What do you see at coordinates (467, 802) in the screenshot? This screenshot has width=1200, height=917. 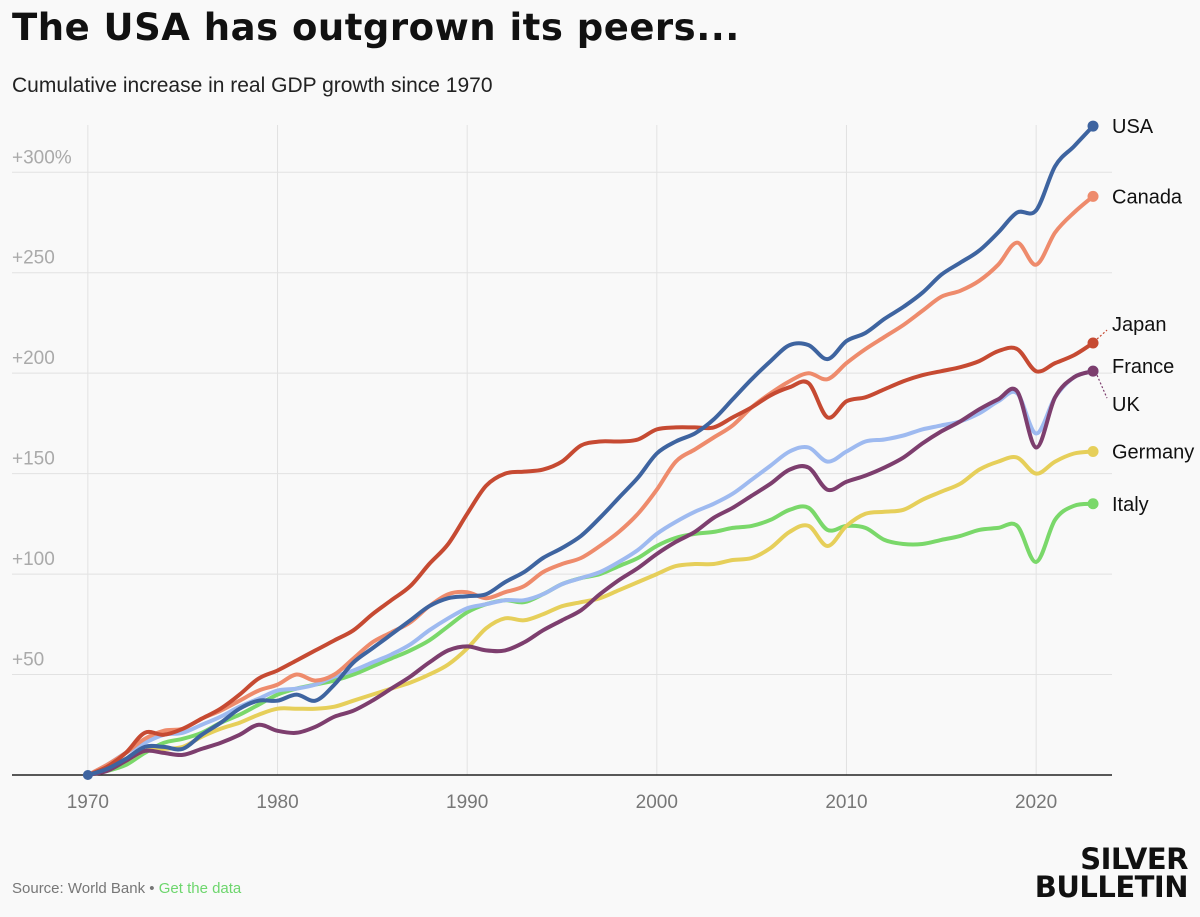 I see `x-tick-label: 1990` at bounding box center [467, 802].